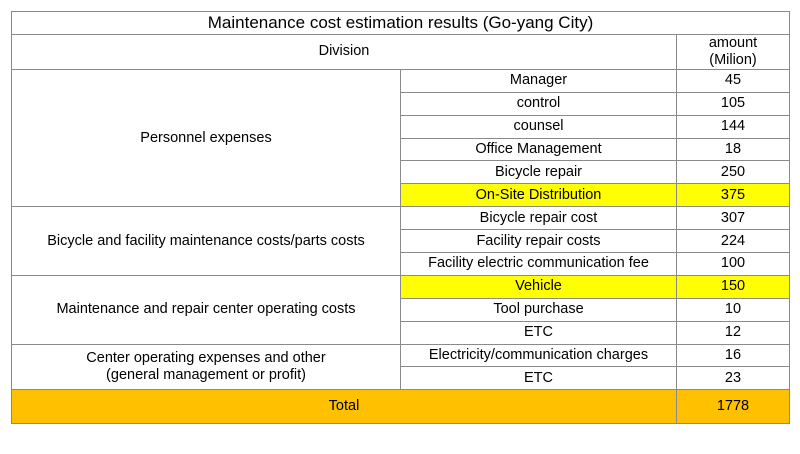  I want to click on amount-header: amount (Milion), so click(733, 51).